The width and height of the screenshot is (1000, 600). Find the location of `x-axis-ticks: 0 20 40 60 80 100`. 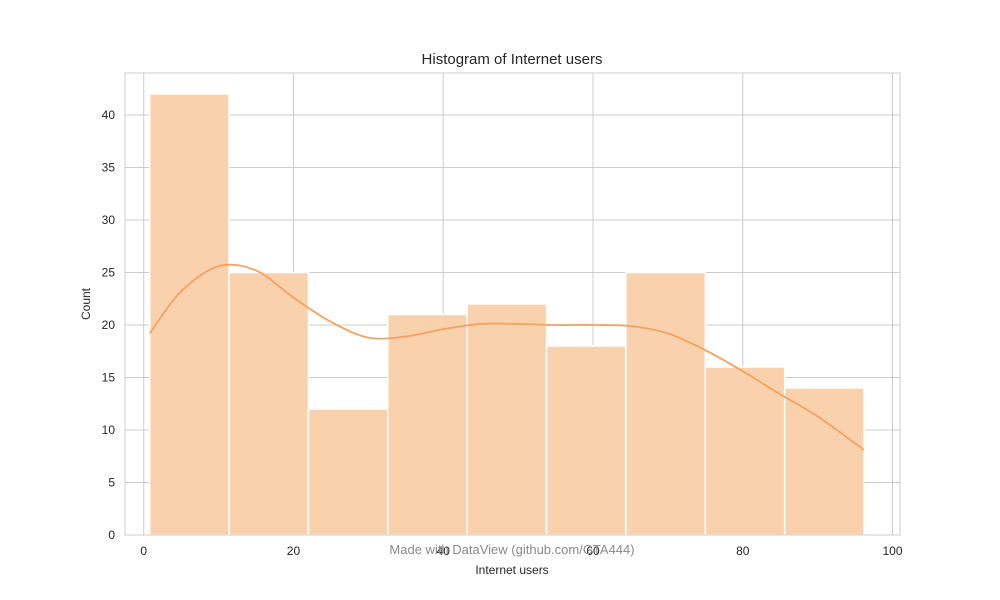

x-axis-ticks: 0 20 40 60 80 100 is located at coordinates (521, 551).